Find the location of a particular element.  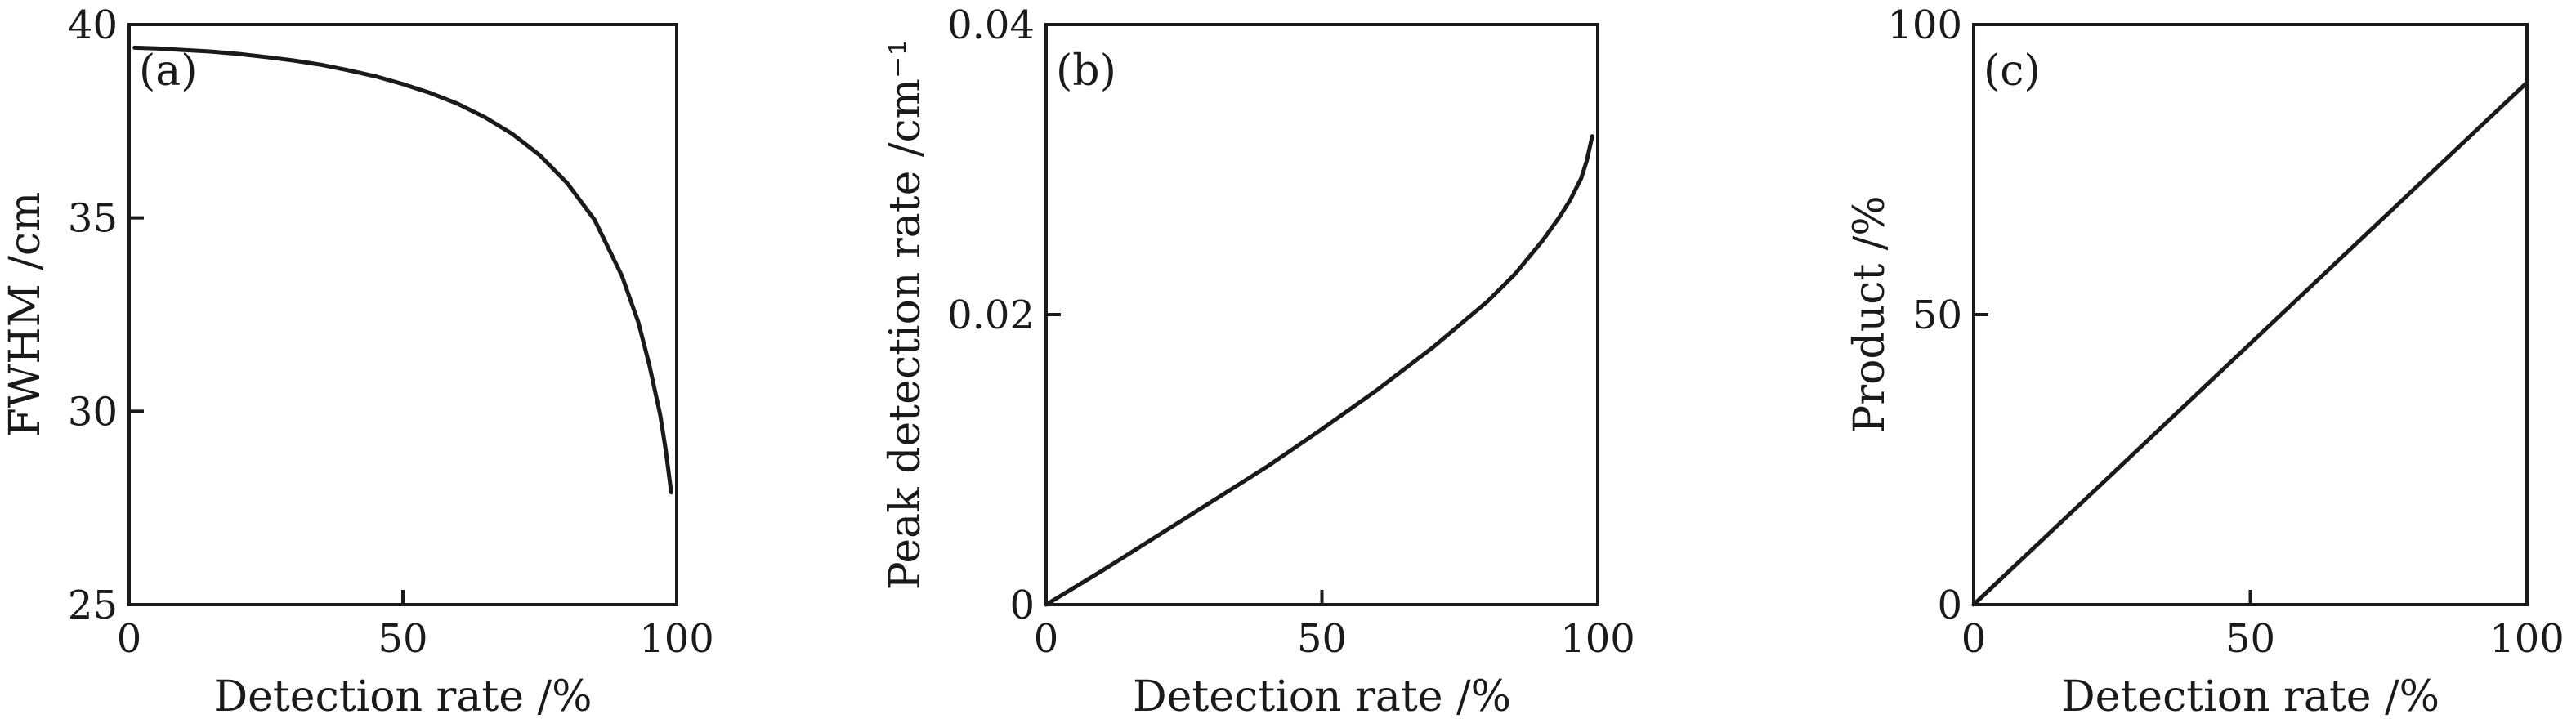

y-tick-label: 100 is located at coordinates (1925, 25).